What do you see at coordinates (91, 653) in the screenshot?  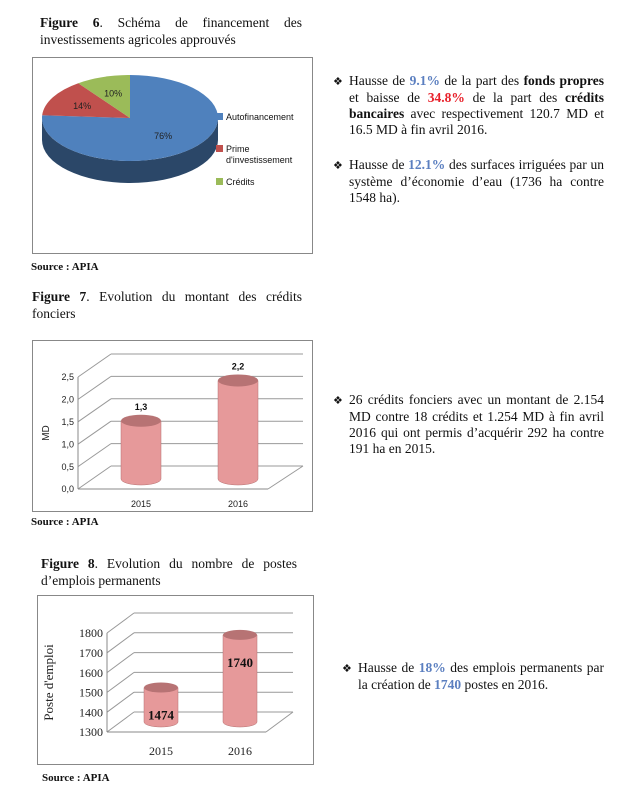 I see `y-tick-label: 1700` at bounding box center [91, 653].